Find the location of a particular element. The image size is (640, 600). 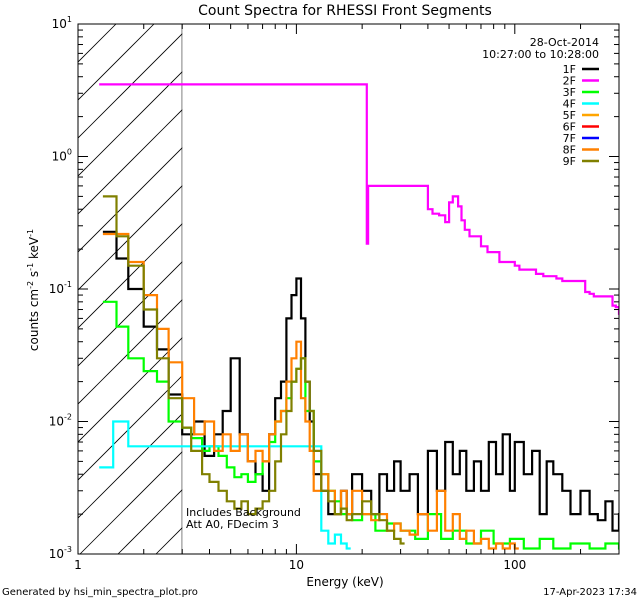

legend-label-4F: 4F is located at coordinates (569, 104).